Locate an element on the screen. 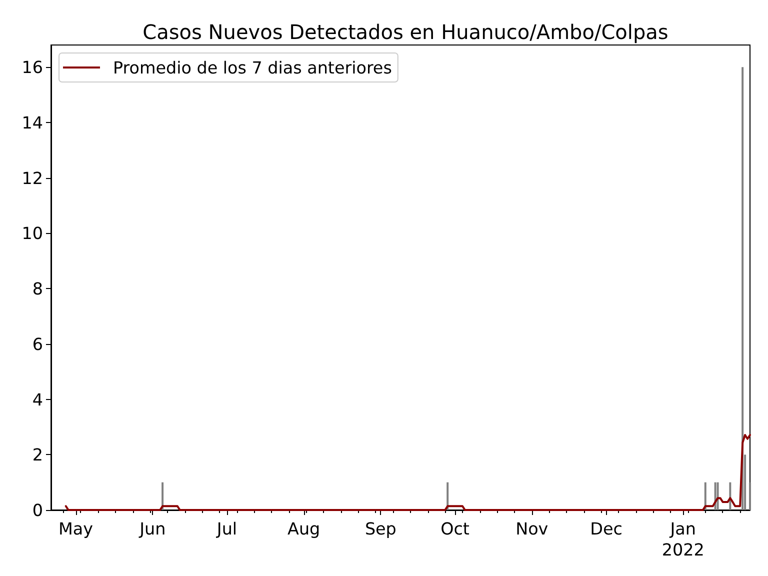  y-tick-label: 6 is located at coordinates (37, 344).